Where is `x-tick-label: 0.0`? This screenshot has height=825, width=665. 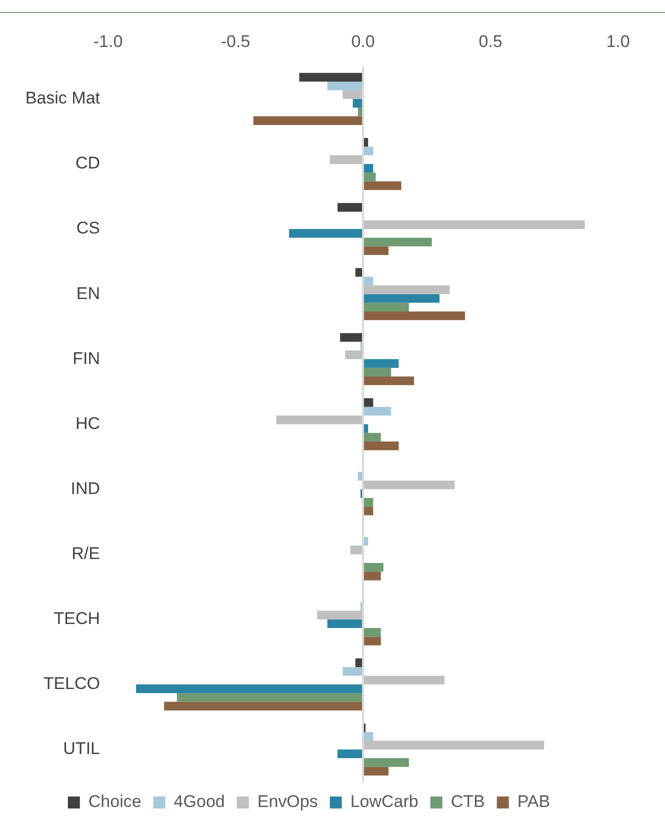
x-tick-label: 0.0 is located at coordinates (363, 41).